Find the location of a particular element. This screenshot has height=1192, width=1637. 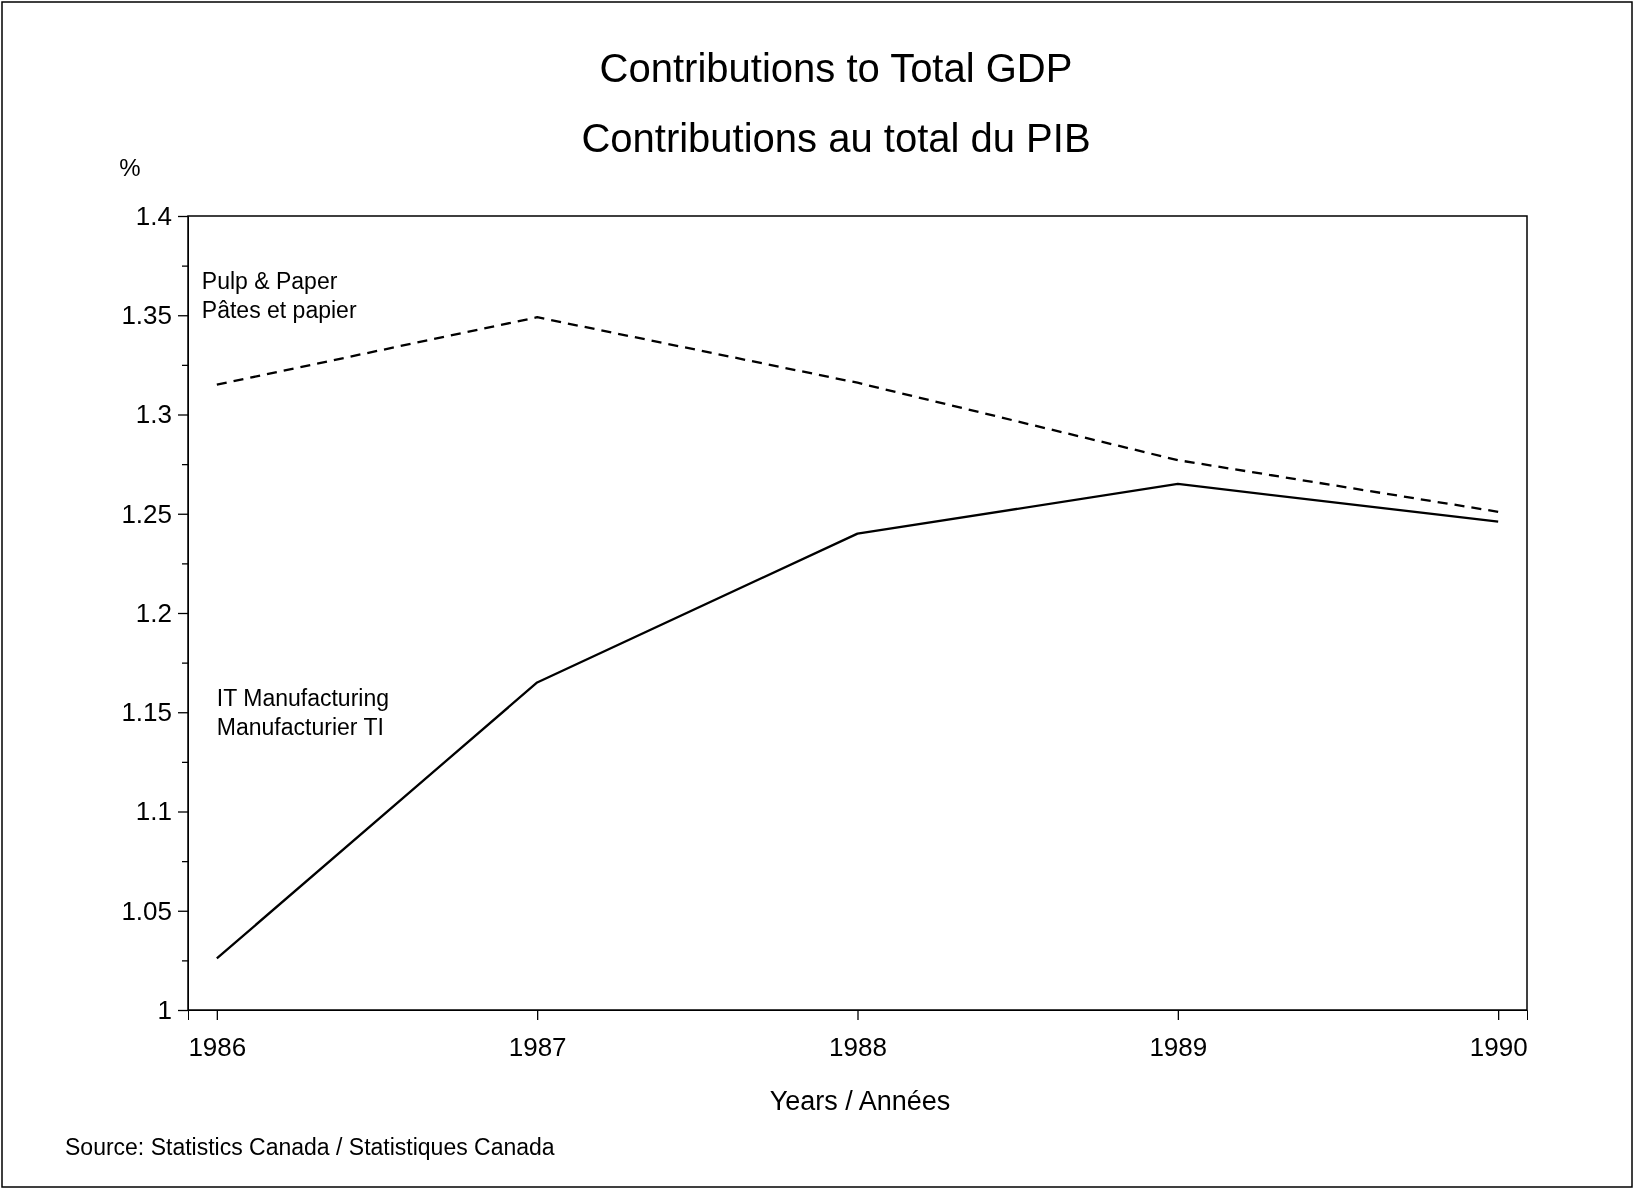

x-tick-label: 1990 is located at coordinates (1498, 1047).